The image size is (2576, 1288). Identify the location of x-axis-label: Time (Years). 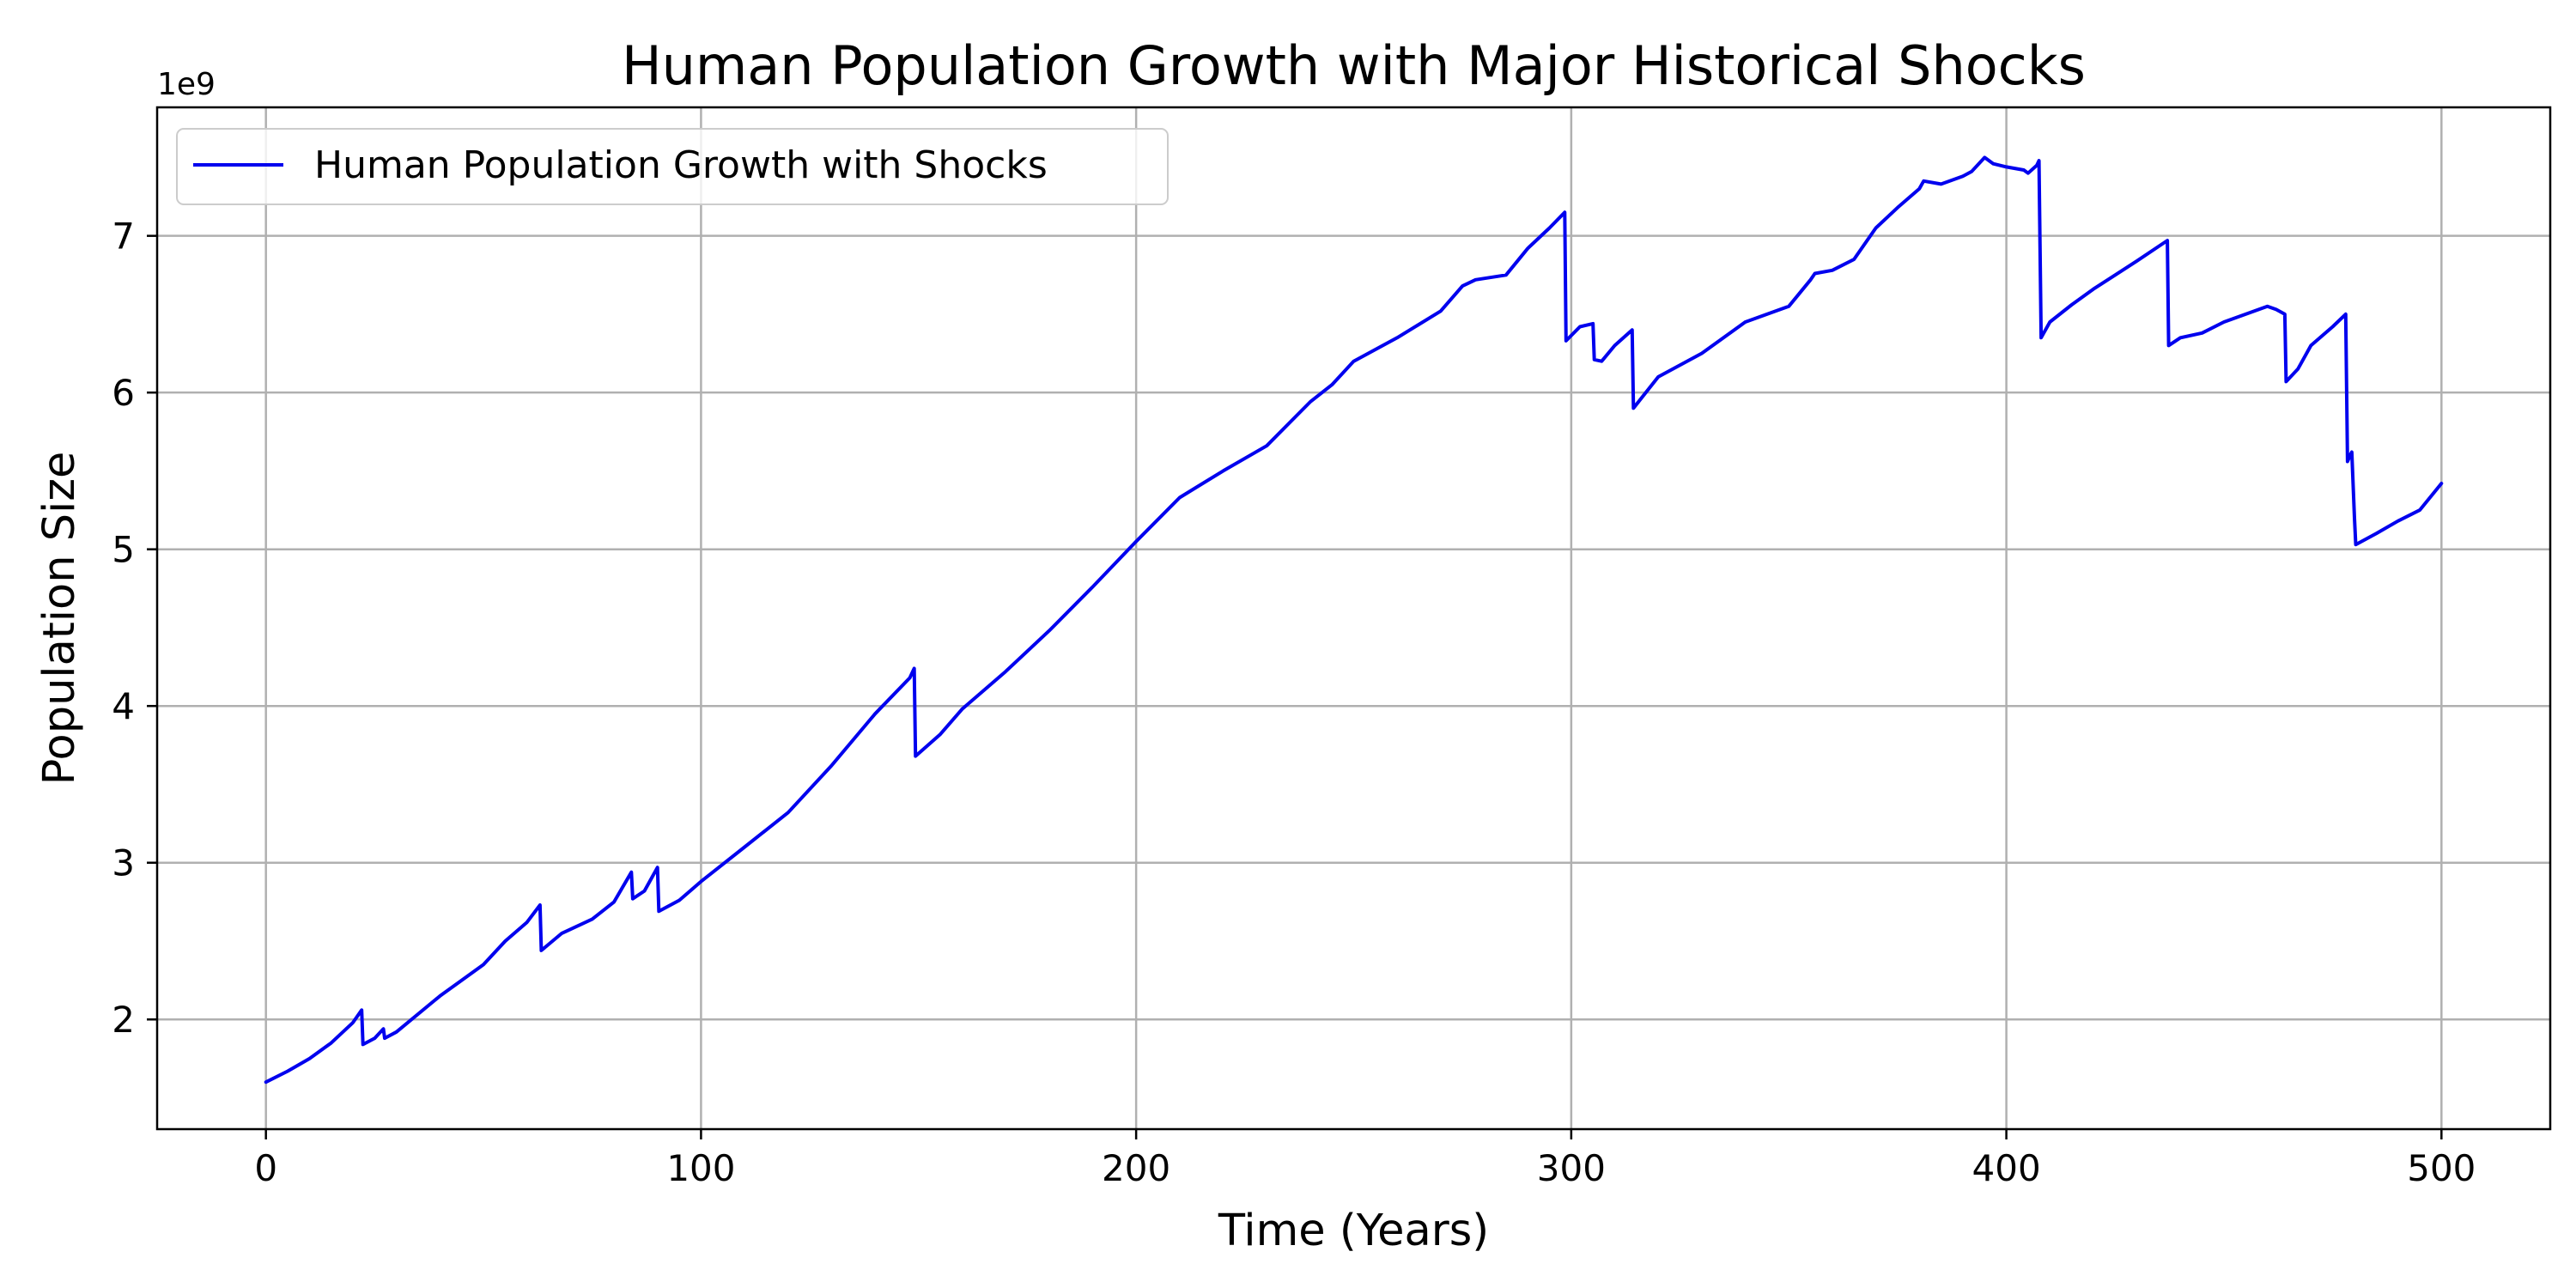
(1353, 1231).